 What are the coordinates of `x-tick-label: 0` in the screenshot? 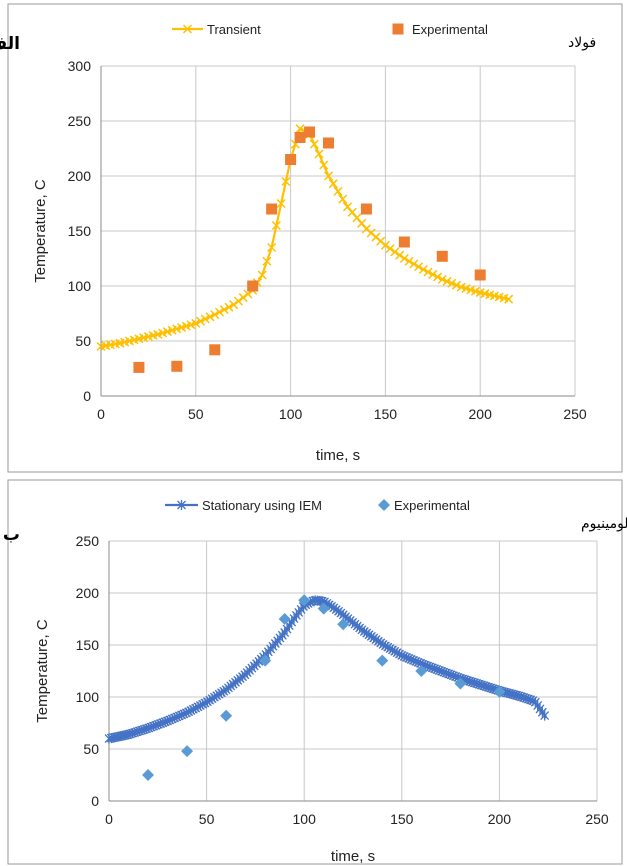 It's located at (109, 819).